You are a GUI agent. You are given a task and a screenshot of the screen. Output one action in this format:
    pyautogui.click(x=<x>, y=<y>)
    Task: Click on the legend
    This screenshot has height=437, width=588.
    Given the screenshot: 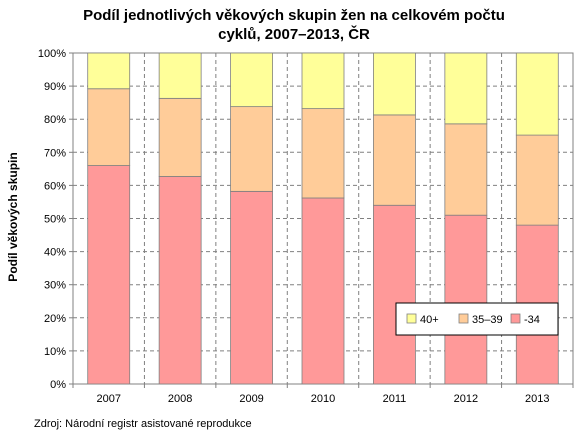 What is the action you would take?
    pyautogui.click(x=477, y=319)
    